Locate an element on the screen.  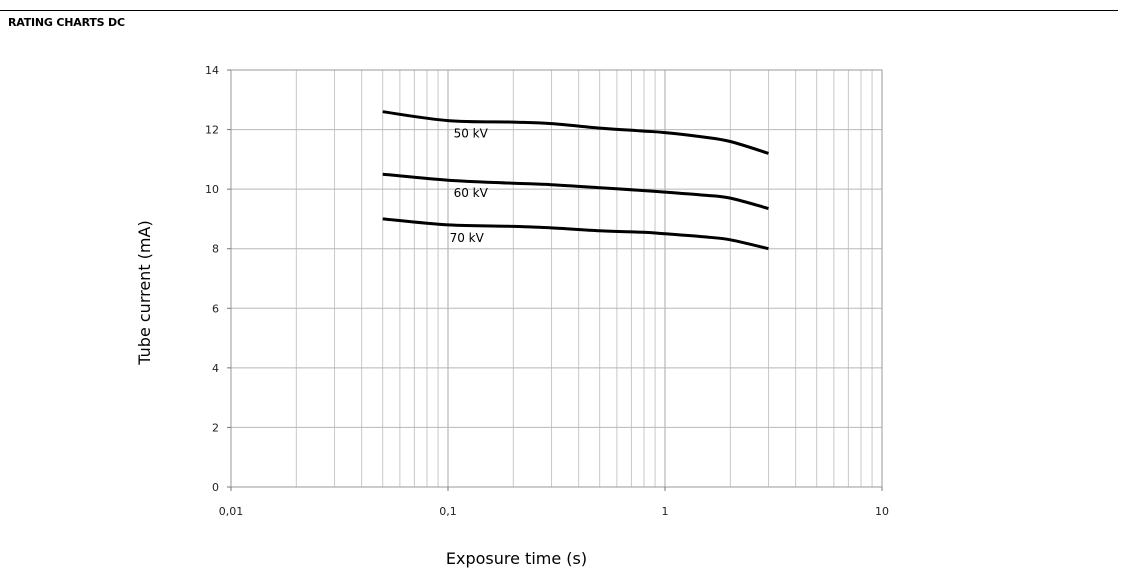
series-label: 50 kV is located at coordinates (471, 134).